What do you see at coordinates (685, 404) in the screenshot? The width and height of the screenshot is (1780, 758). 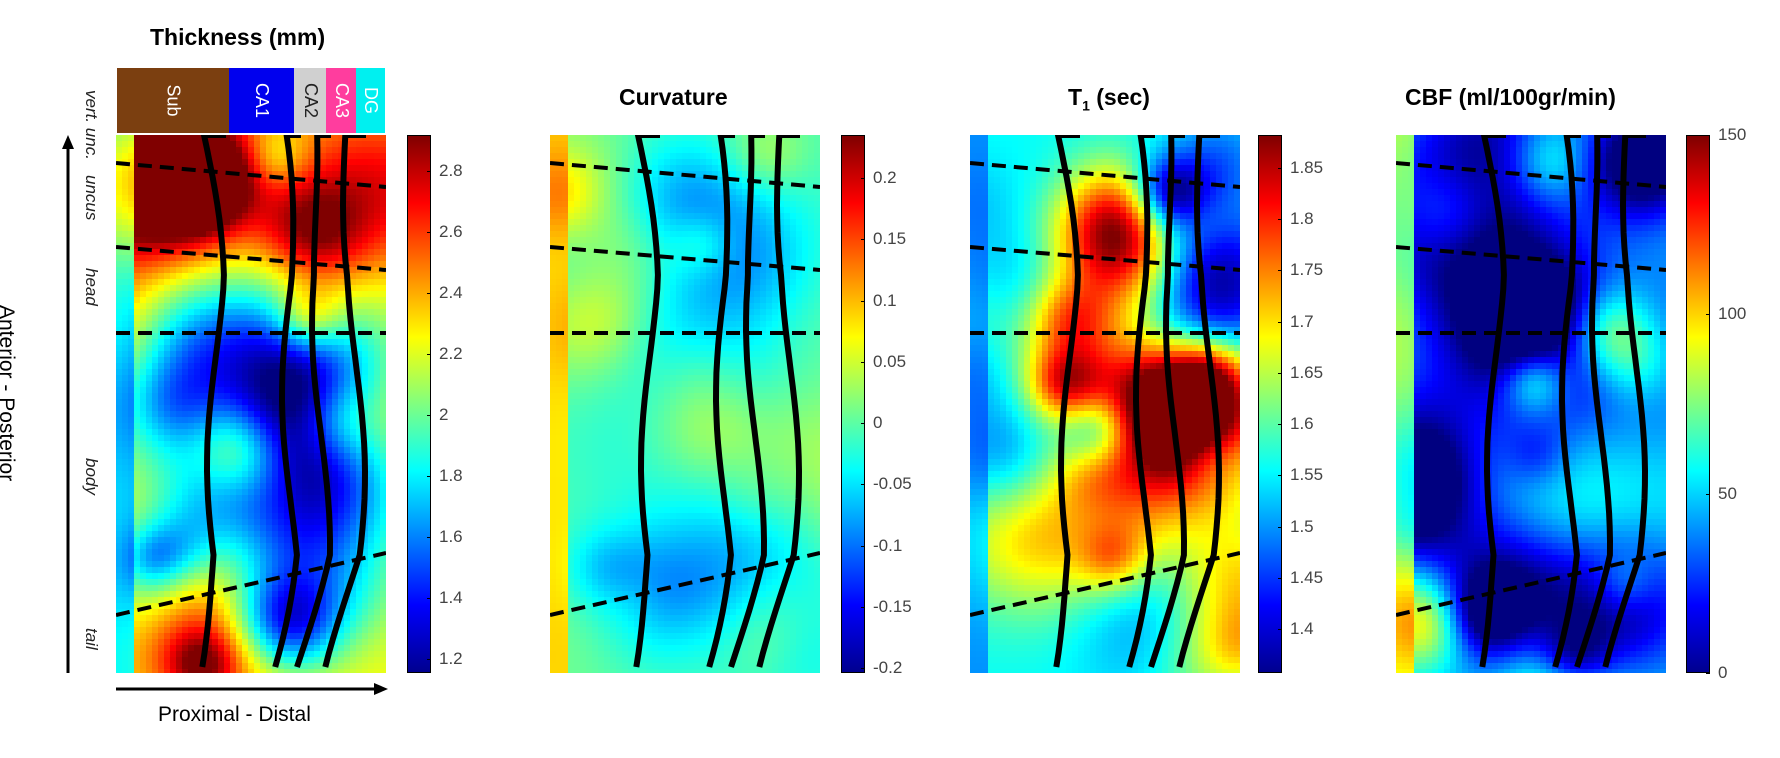 I see `curvature-map` at bounding box center [685, 404].